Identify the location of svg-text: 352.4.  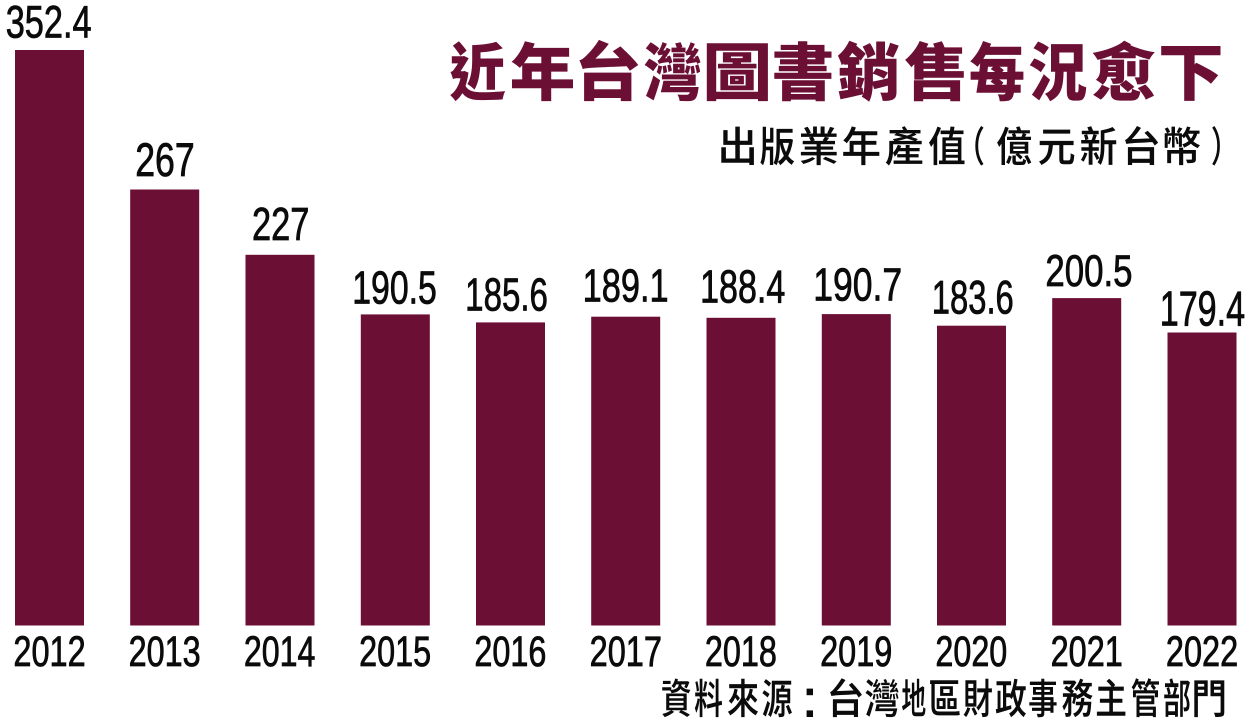
(49, 24).